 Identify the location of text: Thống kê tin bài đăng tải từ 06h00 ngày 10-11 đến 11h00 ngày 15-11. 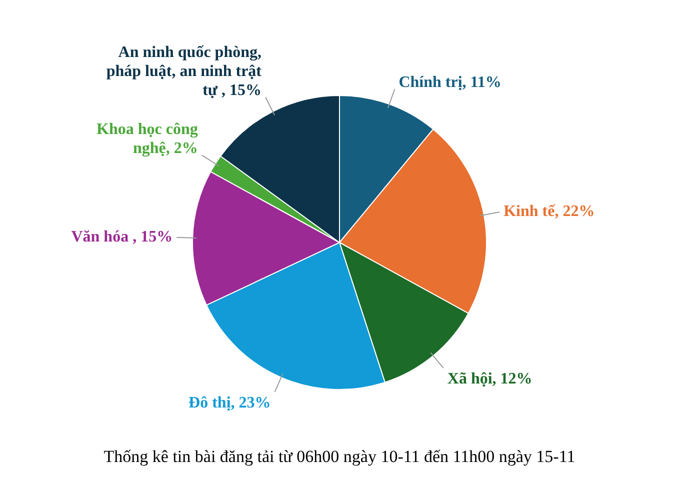
(339, 457).